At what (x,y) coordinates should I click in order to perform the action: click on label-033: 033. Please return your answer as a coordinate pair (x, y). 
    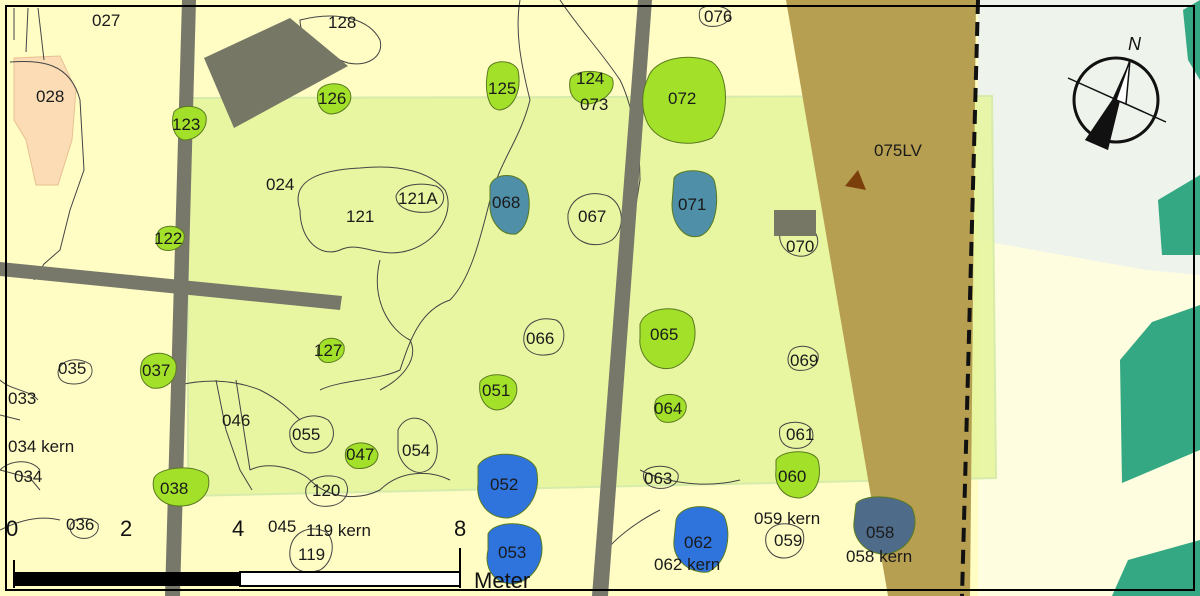
    Looking at the image, I should click on (22, 398).